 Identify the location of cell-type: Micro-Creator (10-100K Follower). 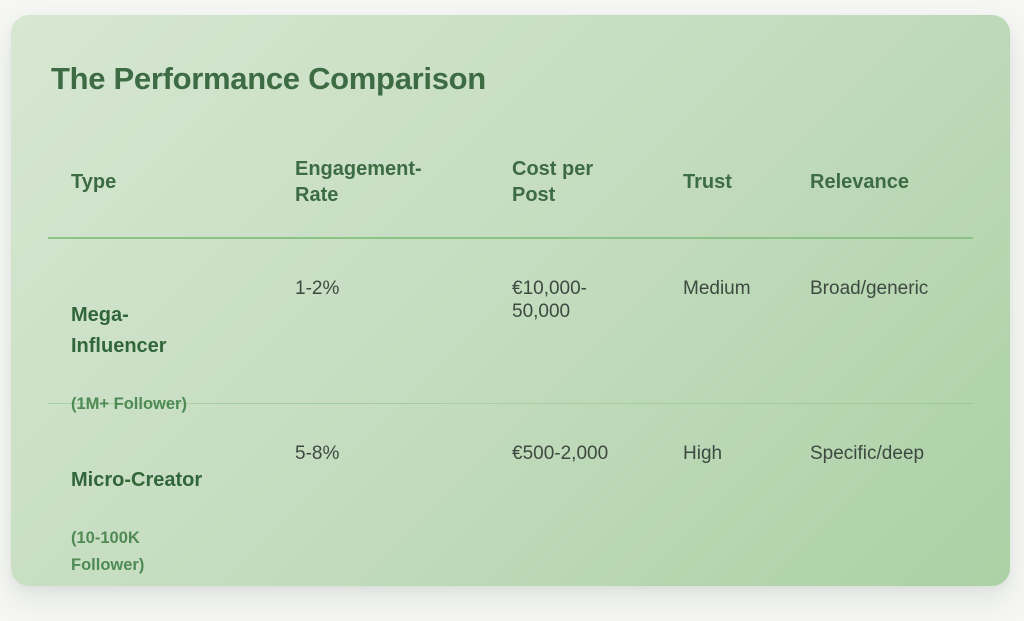
(160, 522).